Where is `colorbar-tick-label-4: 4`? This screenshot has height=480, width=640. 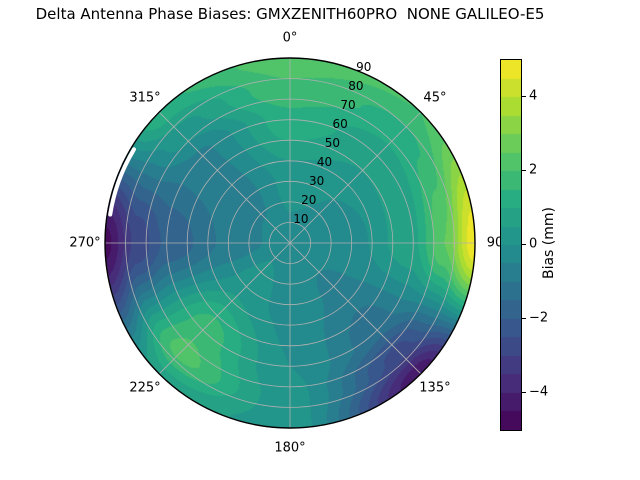 colorbar-tick-label-4: 4 is located at coordinates (533, 96).